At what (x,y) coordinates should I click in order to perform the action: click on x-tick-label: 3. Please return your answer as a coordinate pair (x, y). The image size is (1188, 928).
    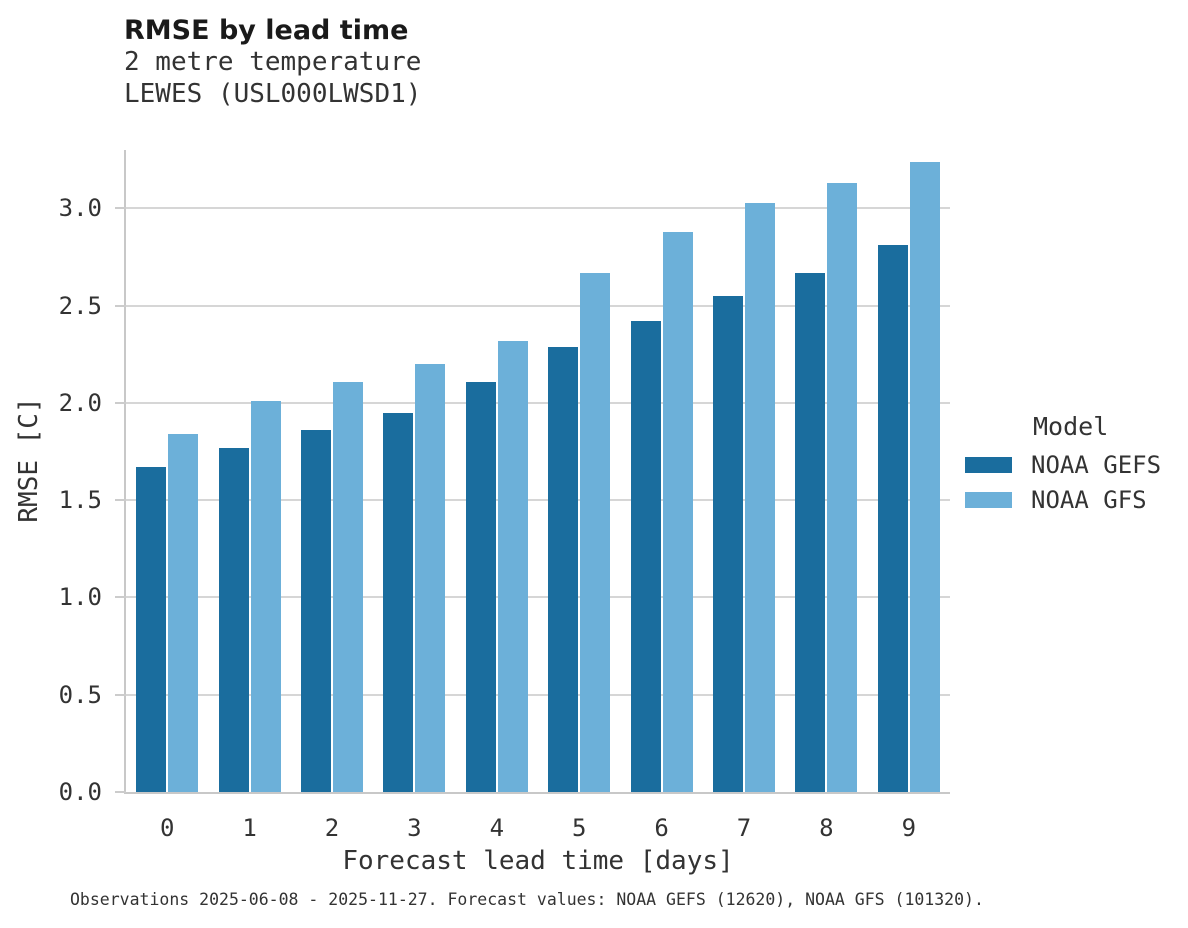
    Looking at the image, I should click on (414, 828).